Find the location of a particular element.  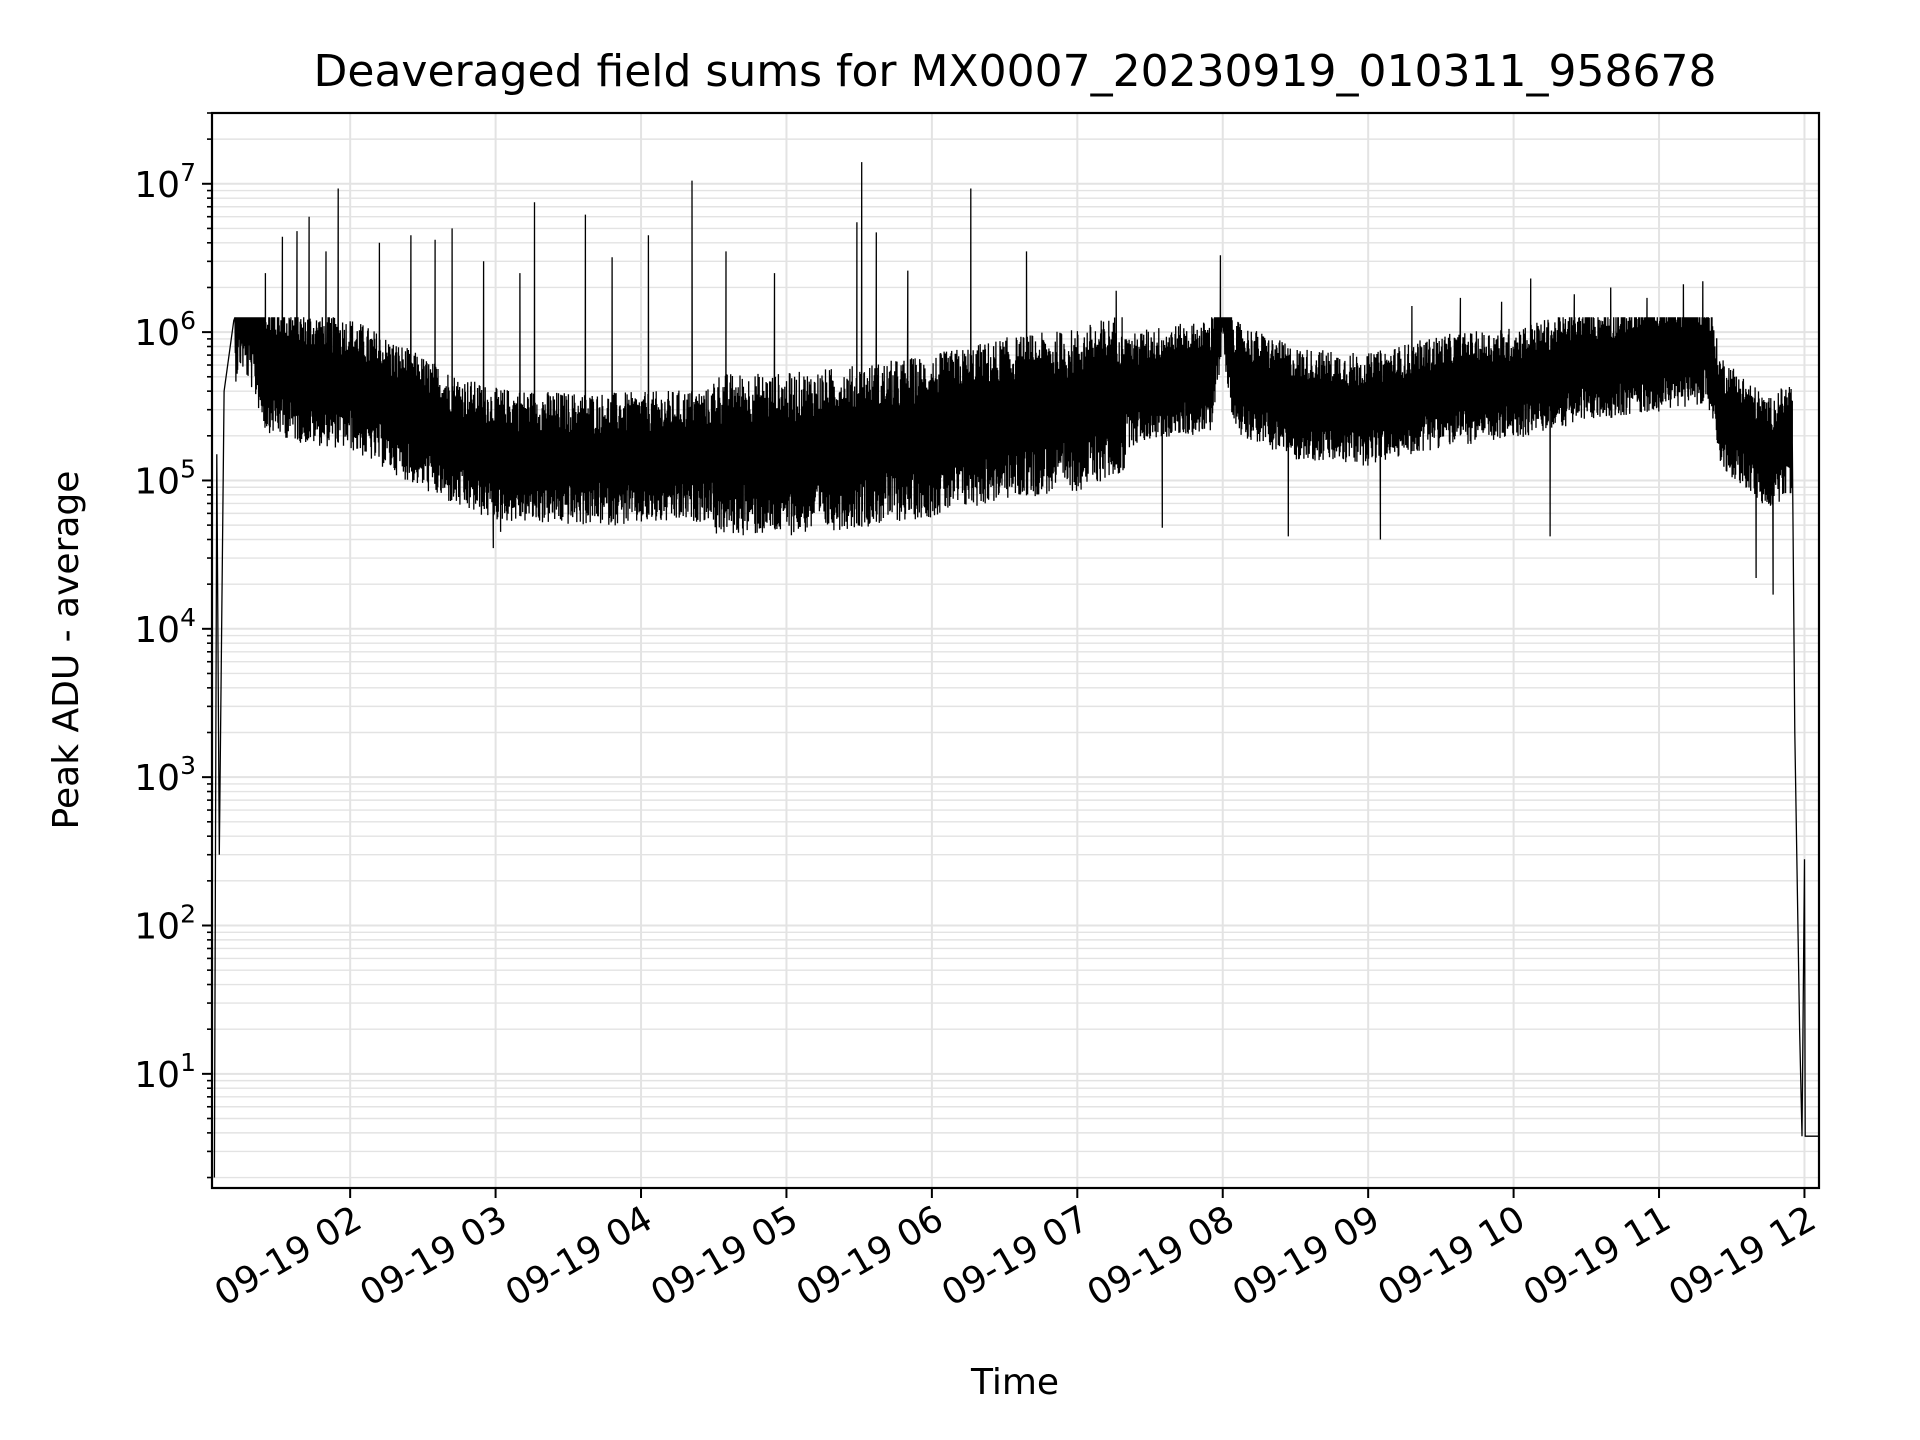

x-tick-label: 09-19 12 is located at coordinates (1742, 1256).